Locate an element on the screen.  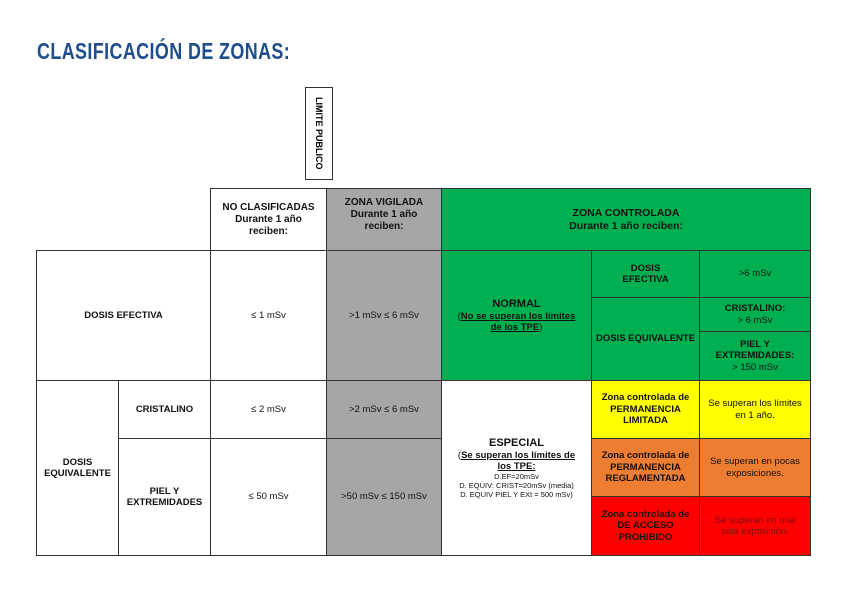
cell-efectiva-no-clasificadas: ≤ 1 mSv is located at coordinates (268, 315).